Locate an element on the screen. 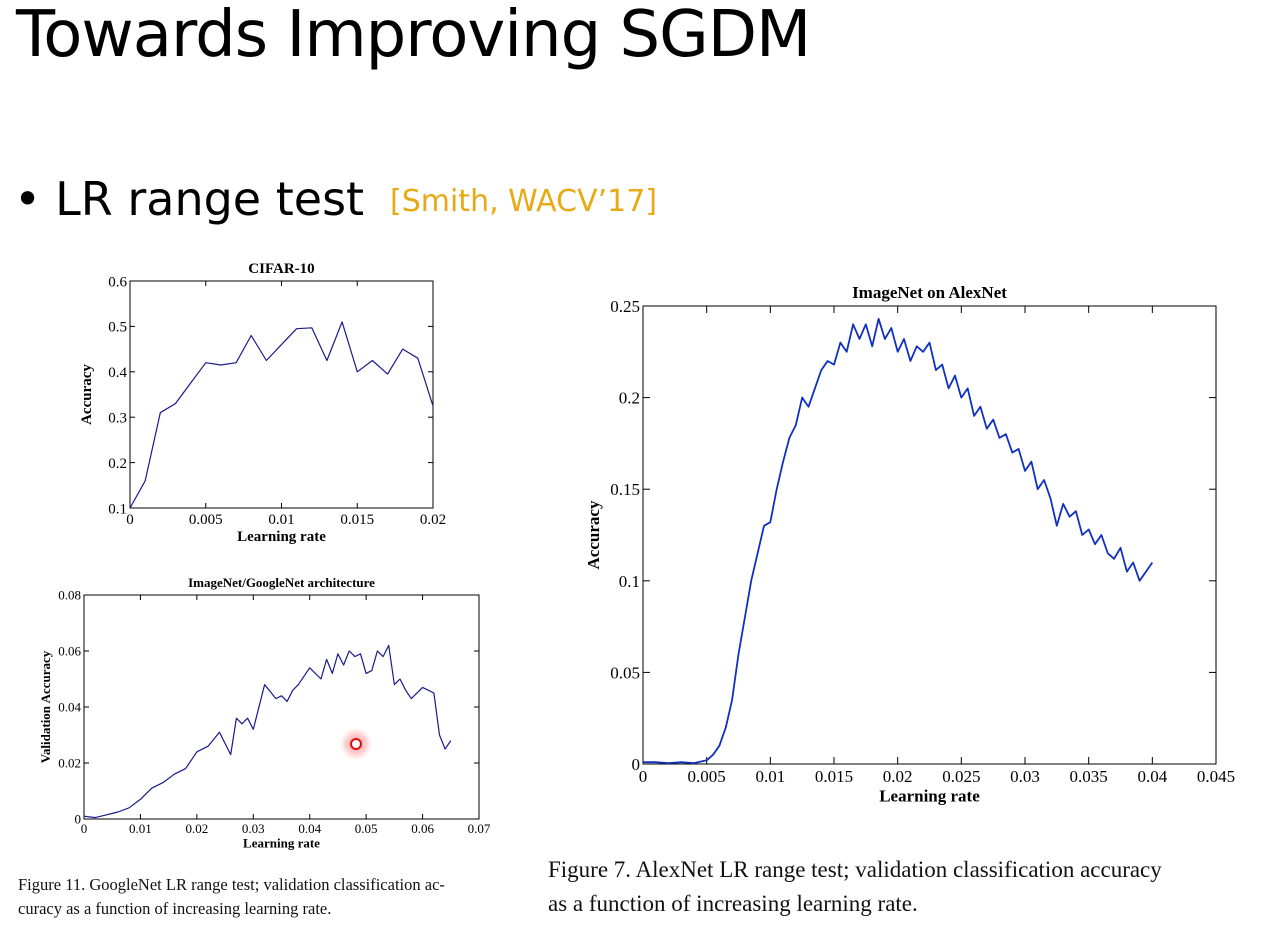 This screenshot has width=1282, height=932. bullet-item: • LR range test is located at coordinates (189, 199).